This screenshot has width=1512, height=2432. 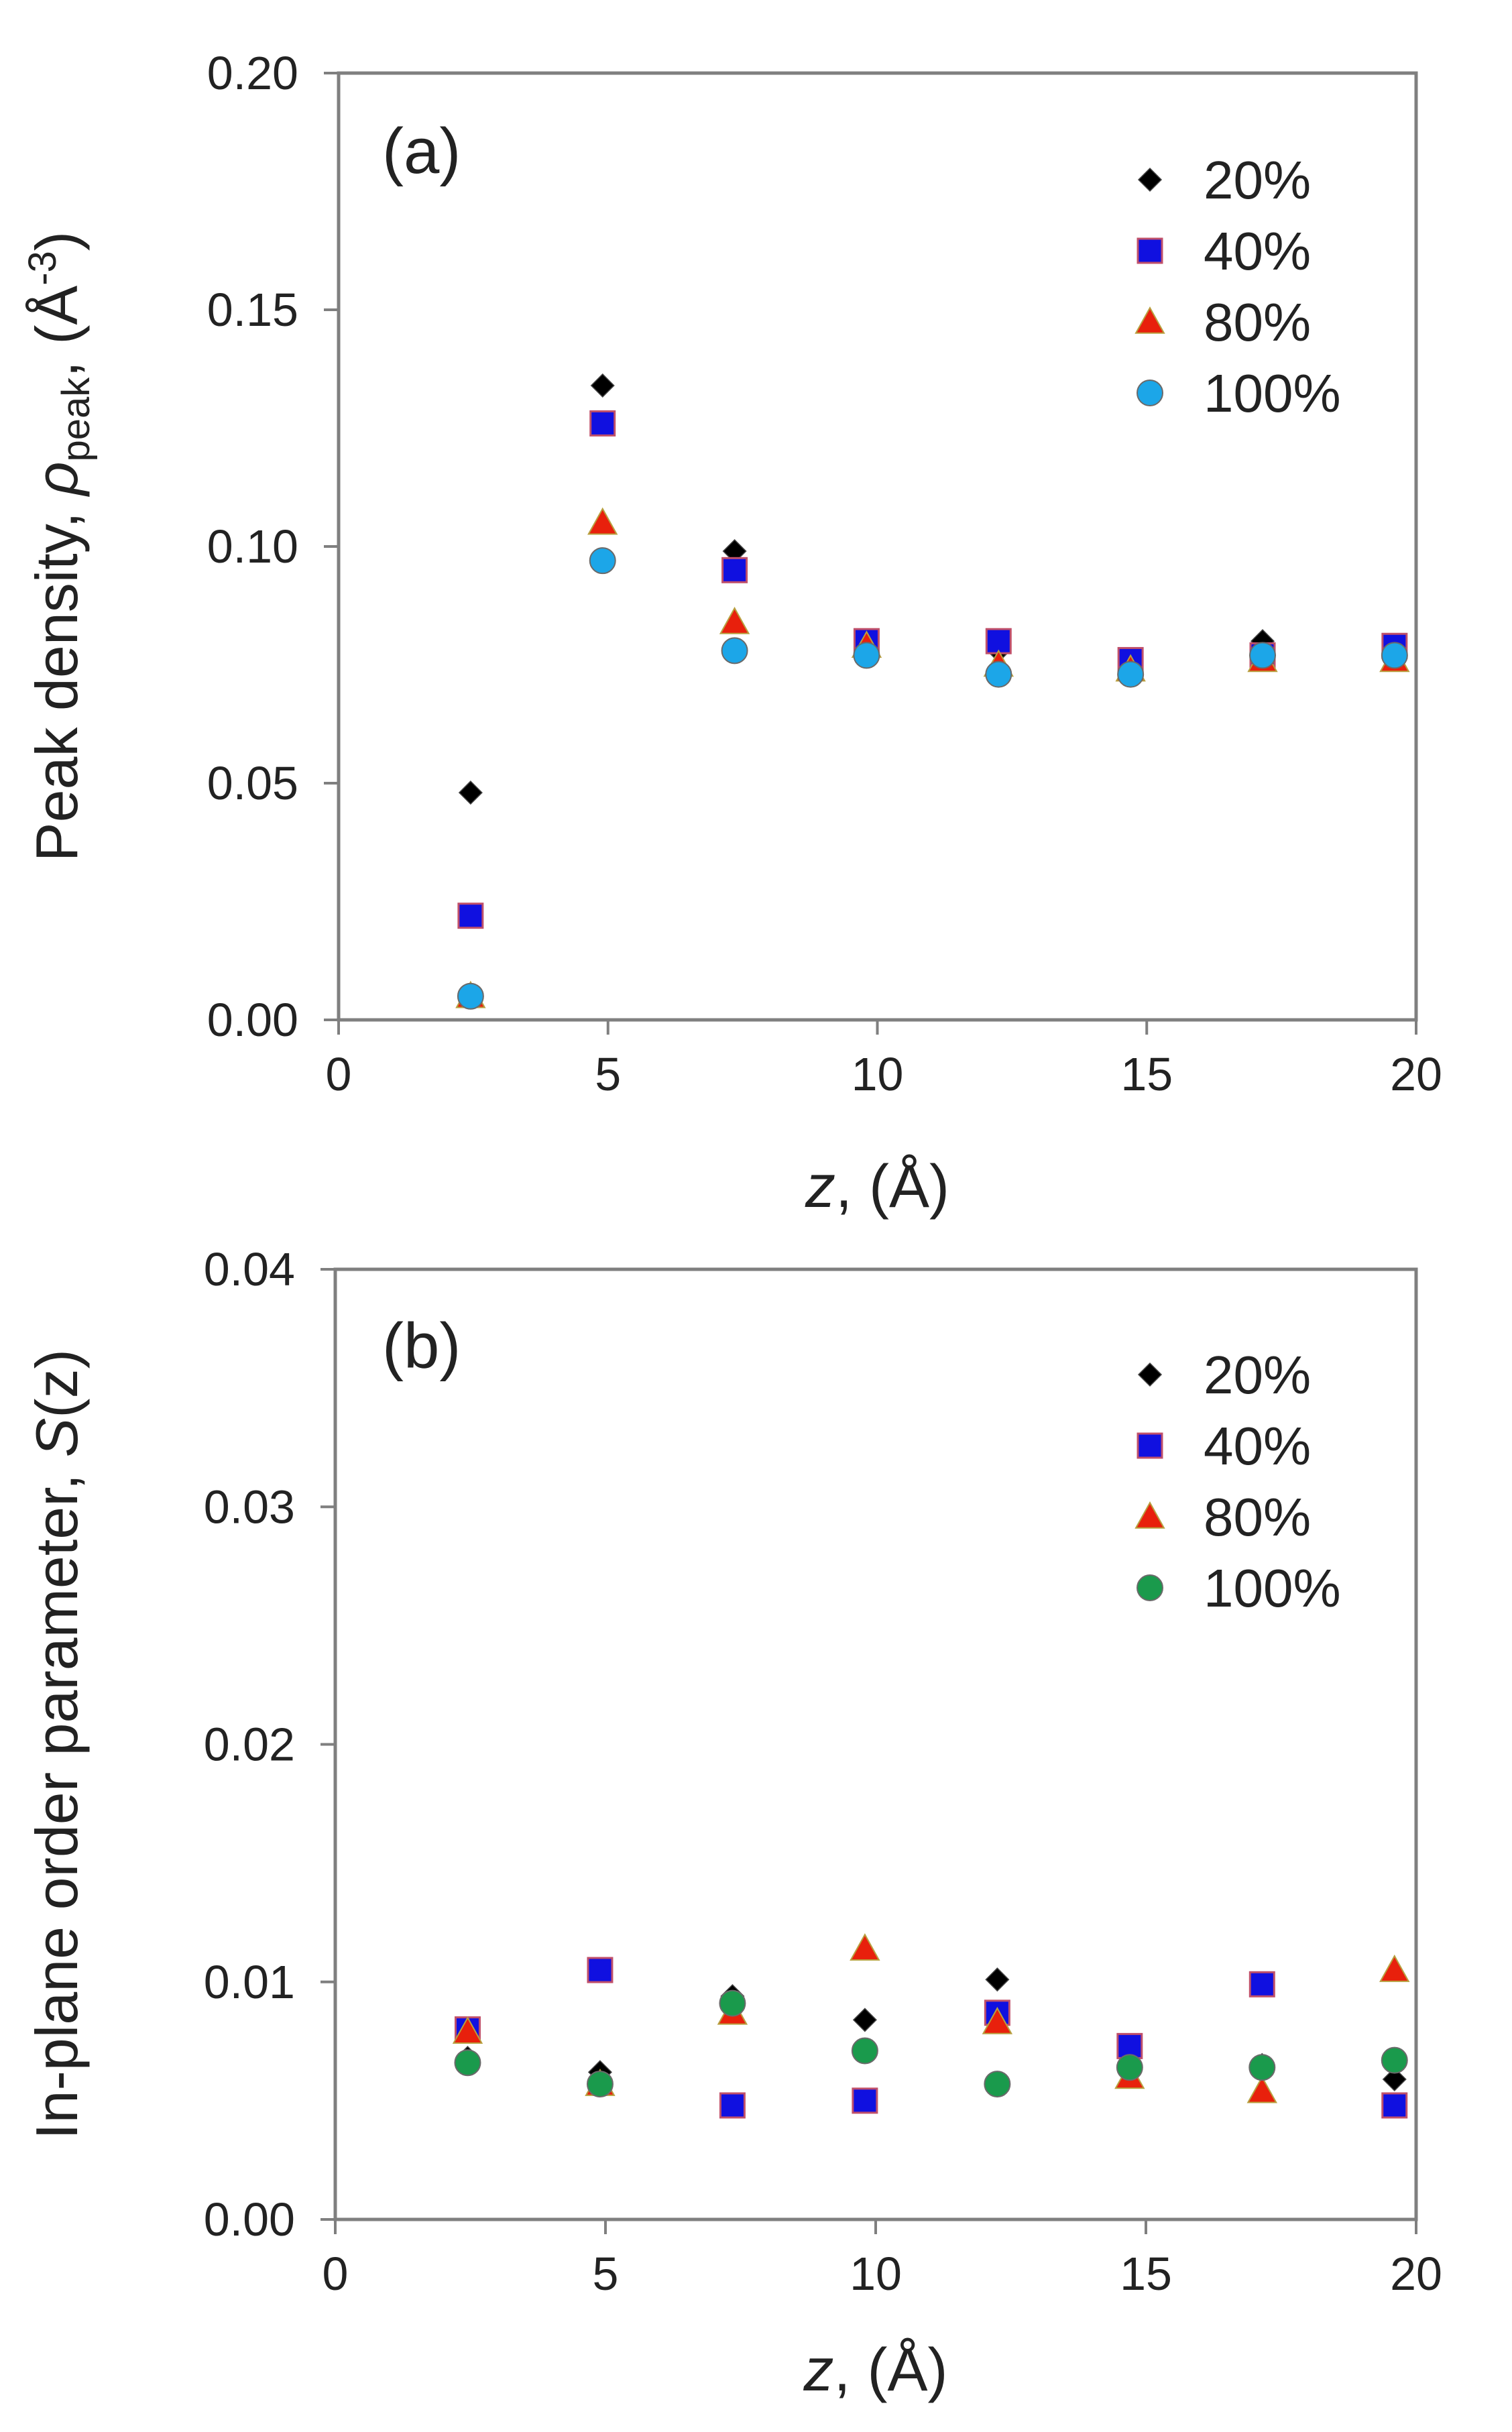 What do you see at coordinates (57, 1744) in the screenshot?
I see `y-axis-label: In-plane order parameter, S(z)` at bounding box center [57, 1744].